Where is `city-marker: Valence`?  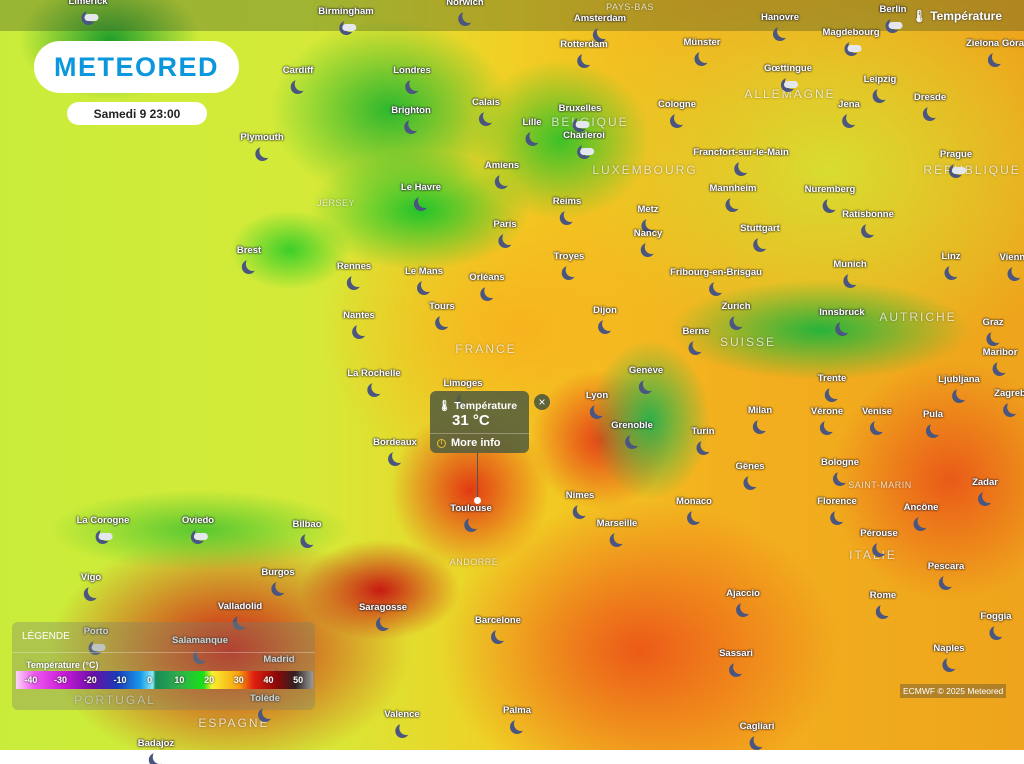
city-marker: Valence is located at coordinates (401, 722).